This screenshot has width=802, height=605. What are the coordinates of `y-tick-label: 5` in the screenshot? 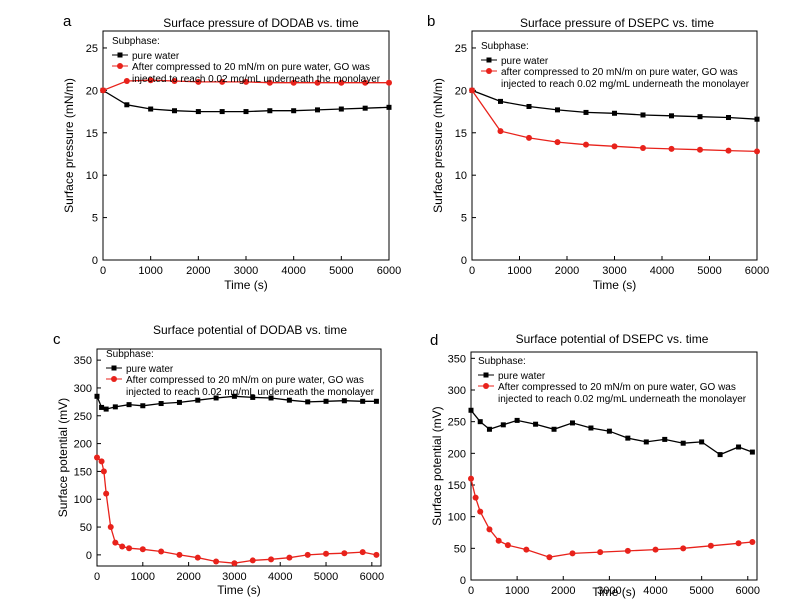 It's located at (464, 219).